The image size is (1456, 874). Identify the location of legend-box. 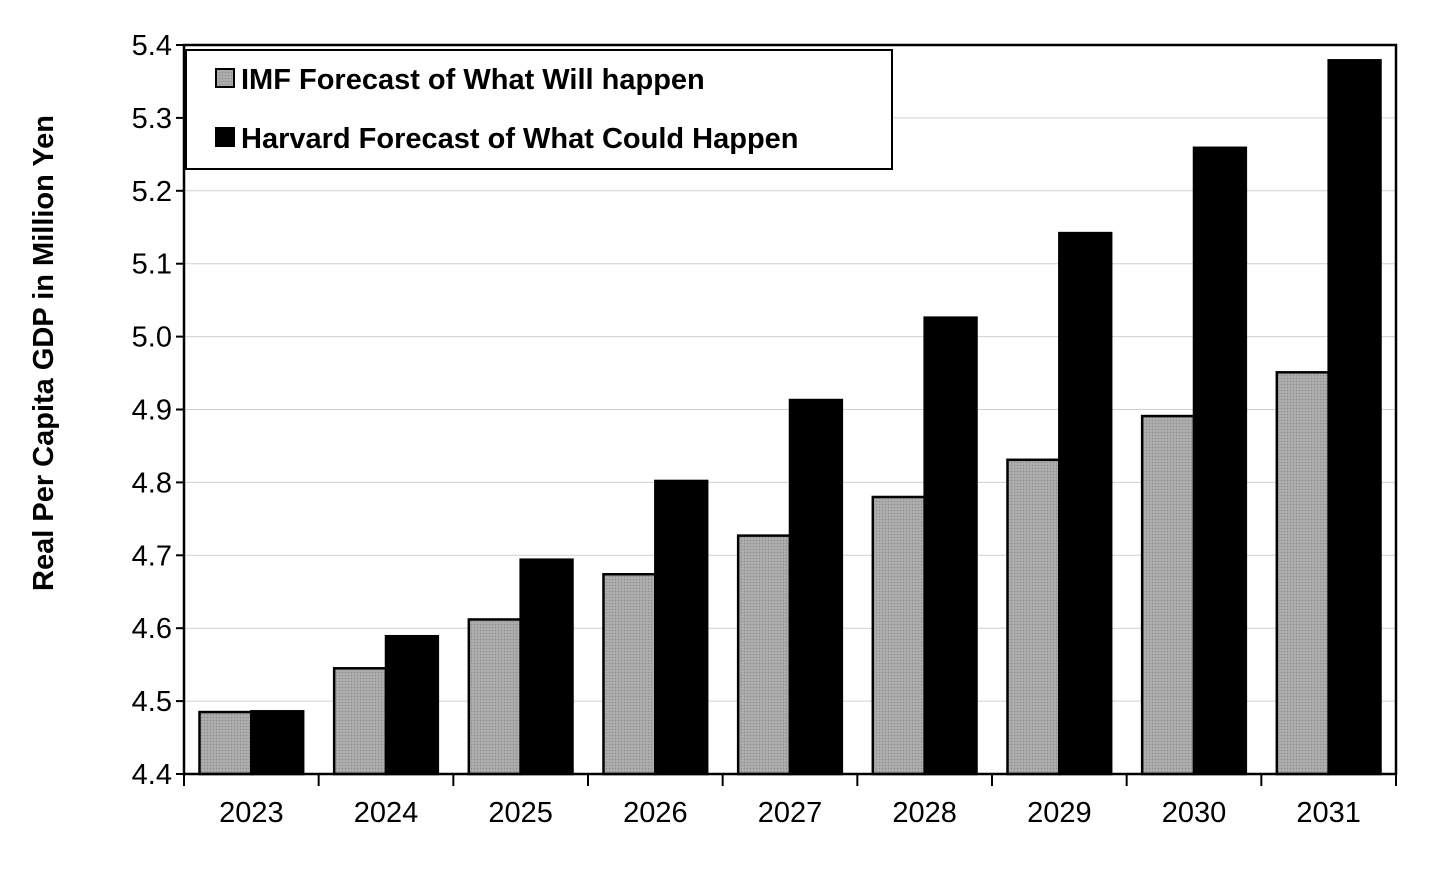
(539, 109).